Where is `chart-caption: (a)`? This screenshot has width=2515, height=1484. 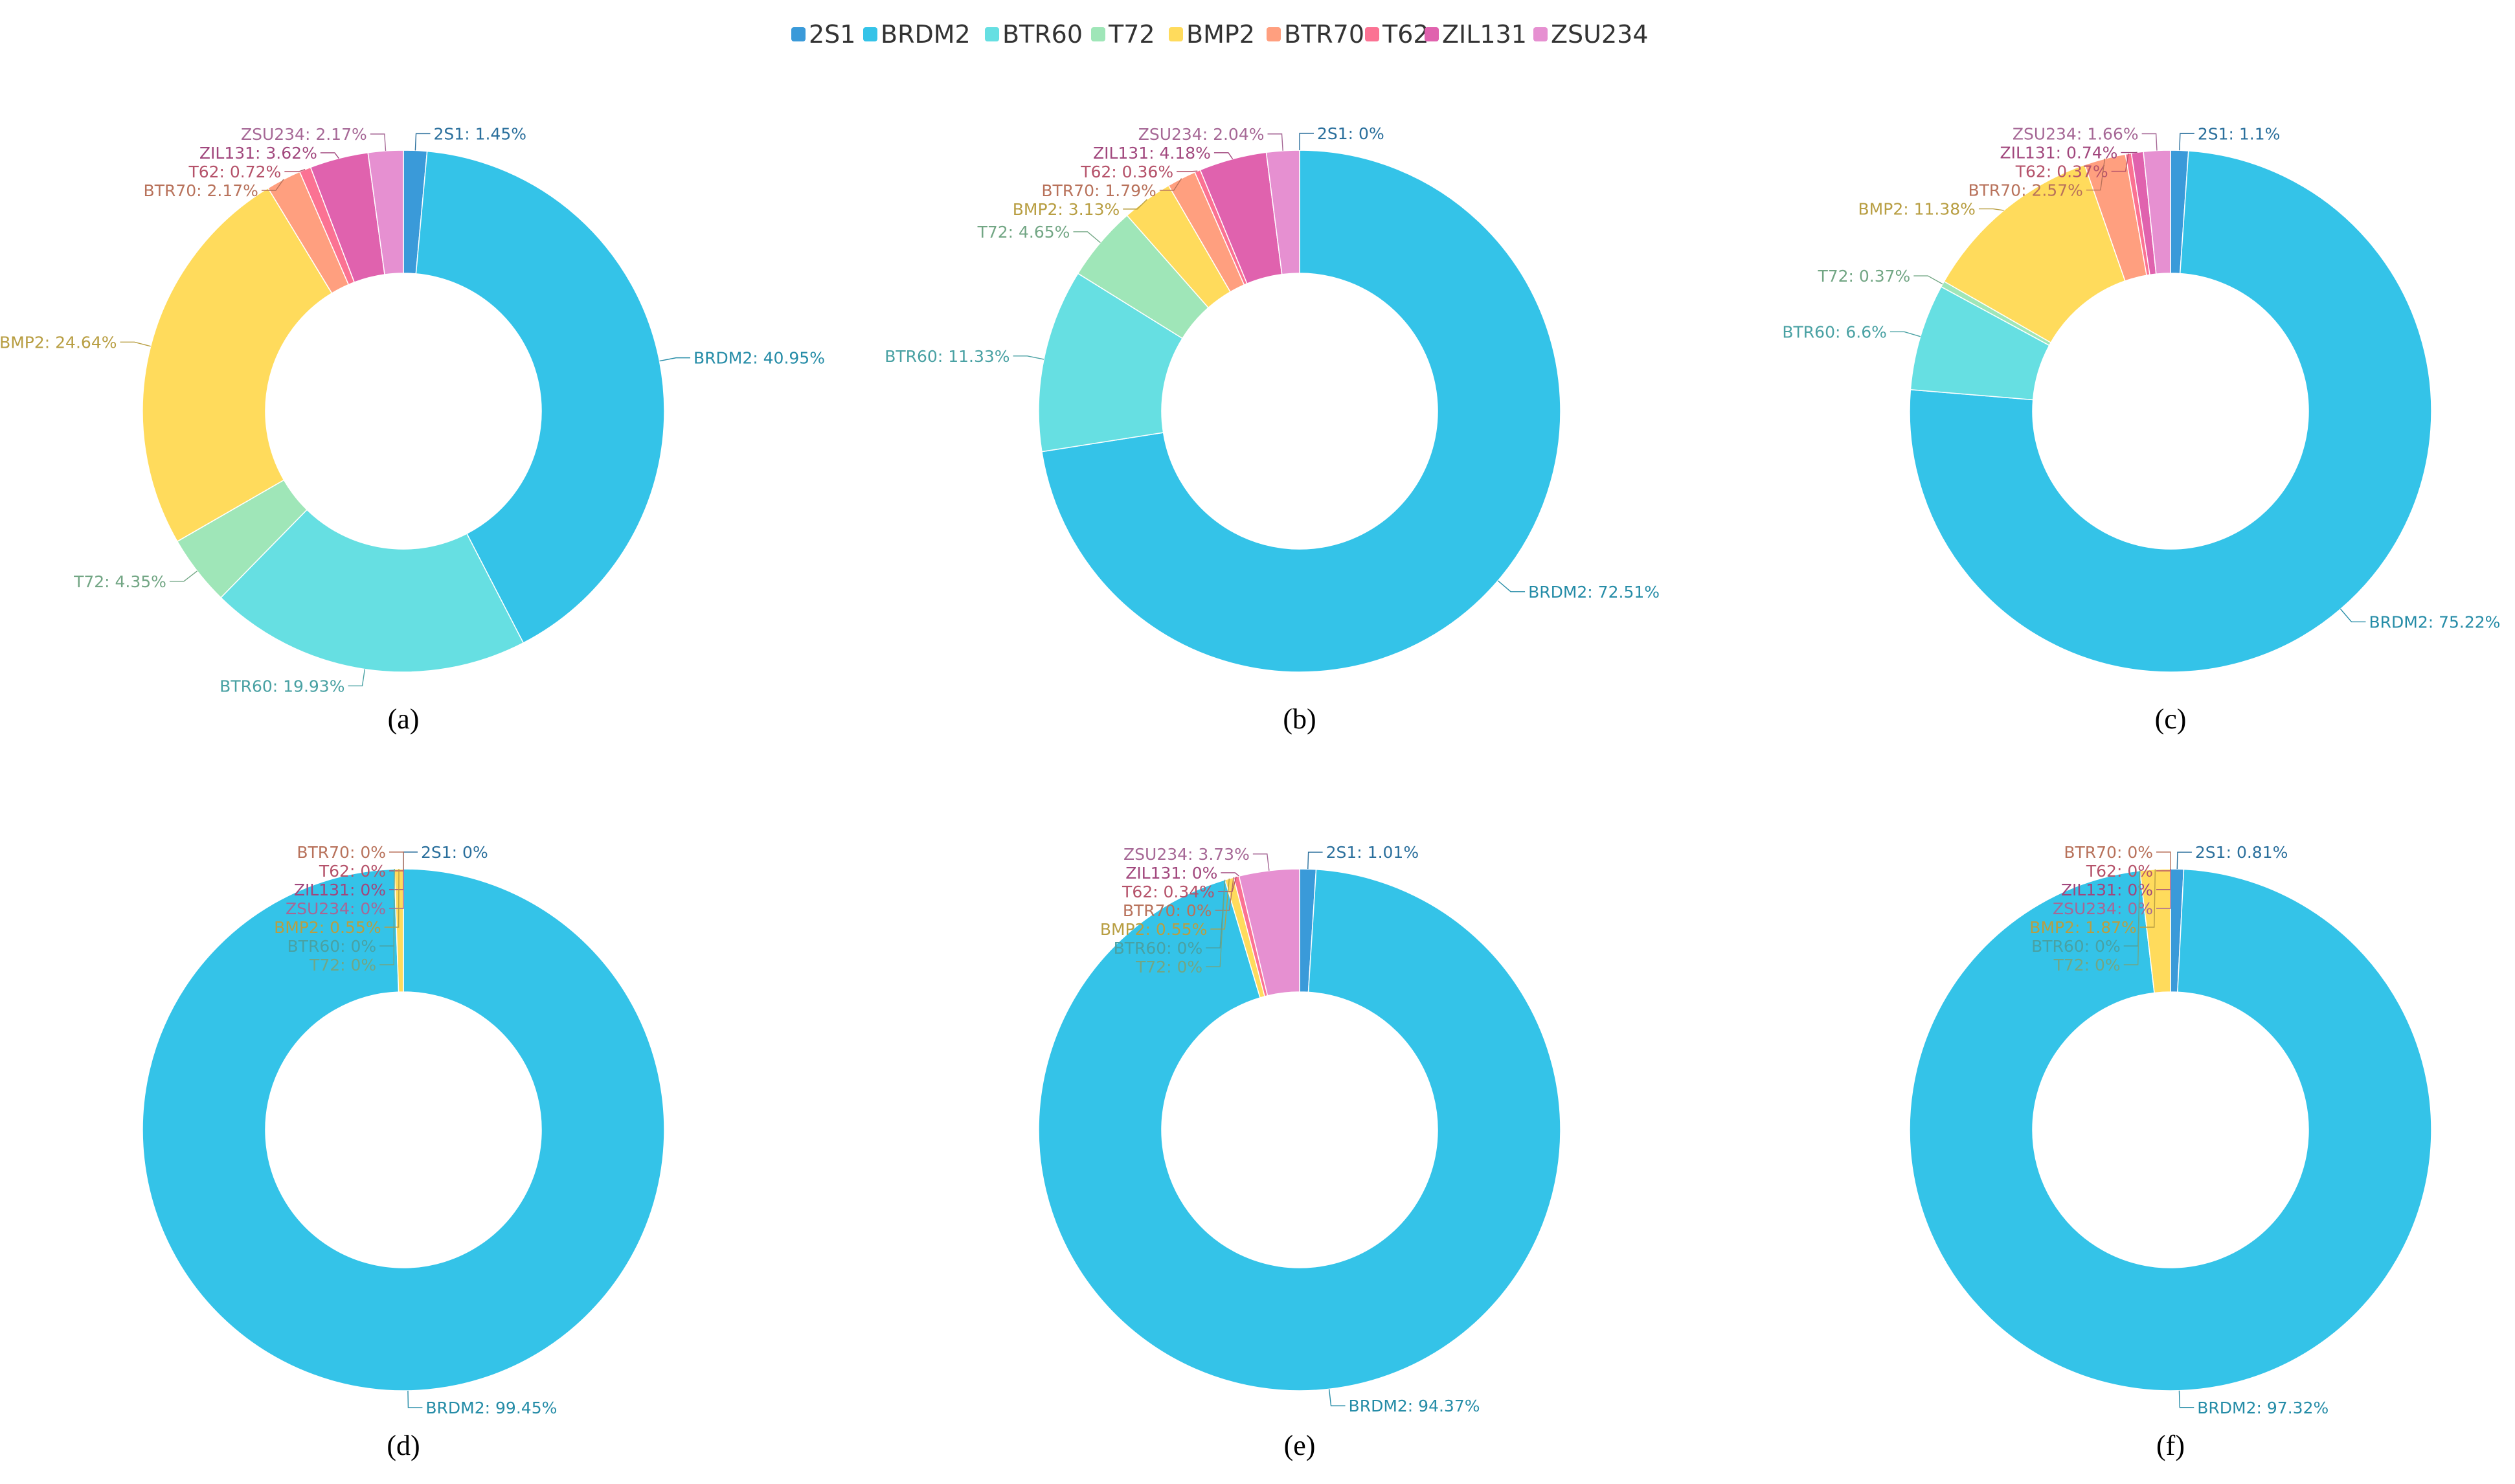
chart-caption: (a) is located at coordinates (404, 719).